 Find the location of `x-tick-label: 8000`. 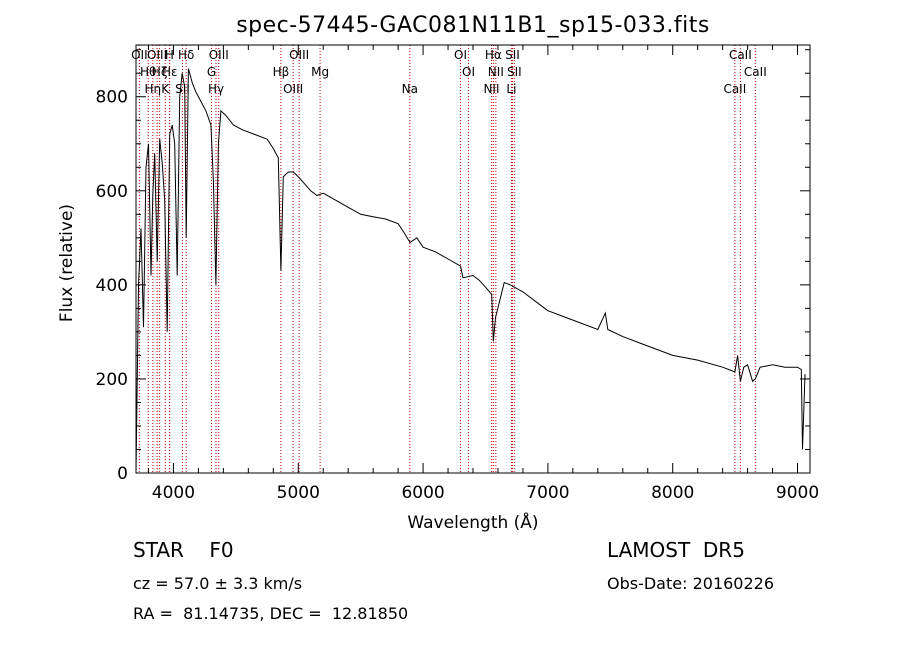

x-tick-label: 8000 is located at coordinates (672, 493).